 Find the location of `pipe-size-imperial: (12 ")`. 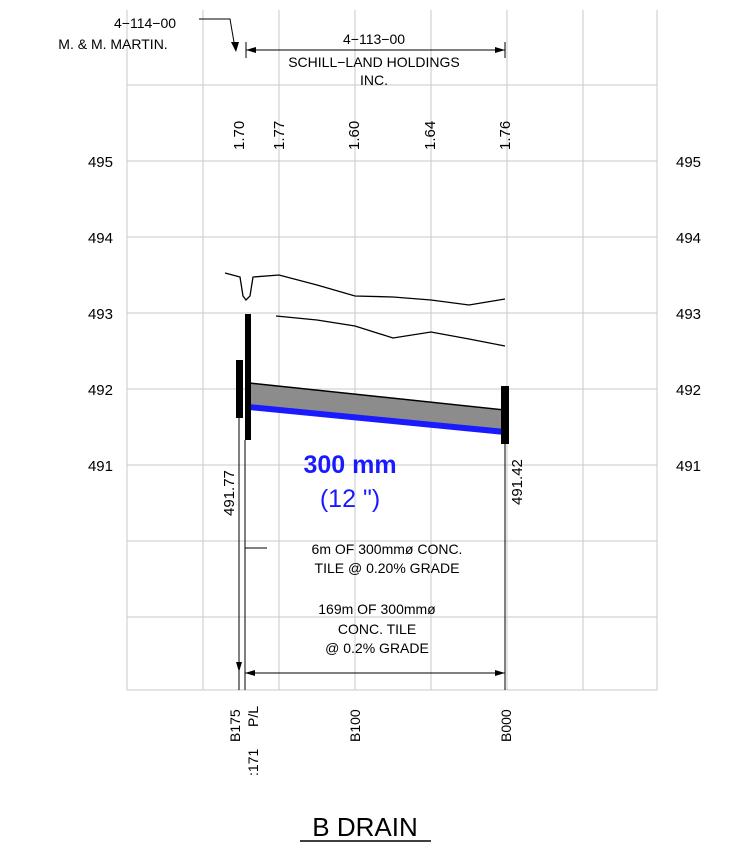

pipe-size-imperial: (12 ") is located at coordinates (350, 499).